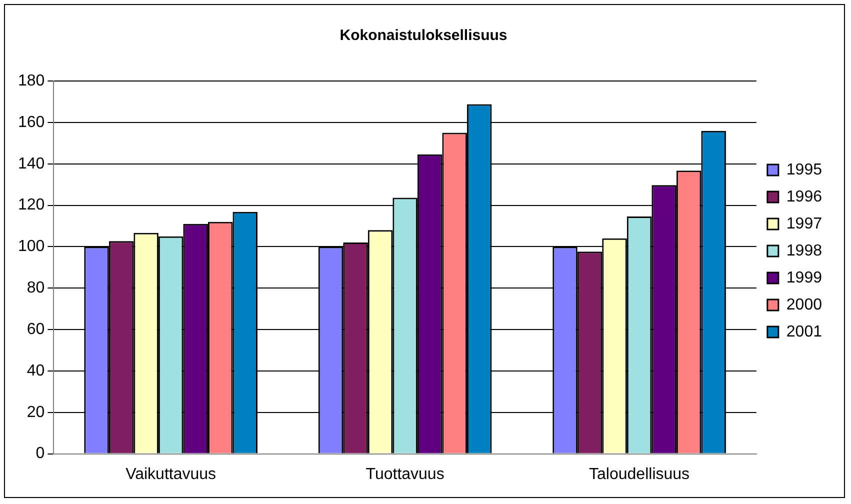  I want to click on legend-label: 2000, so click(804, 305).